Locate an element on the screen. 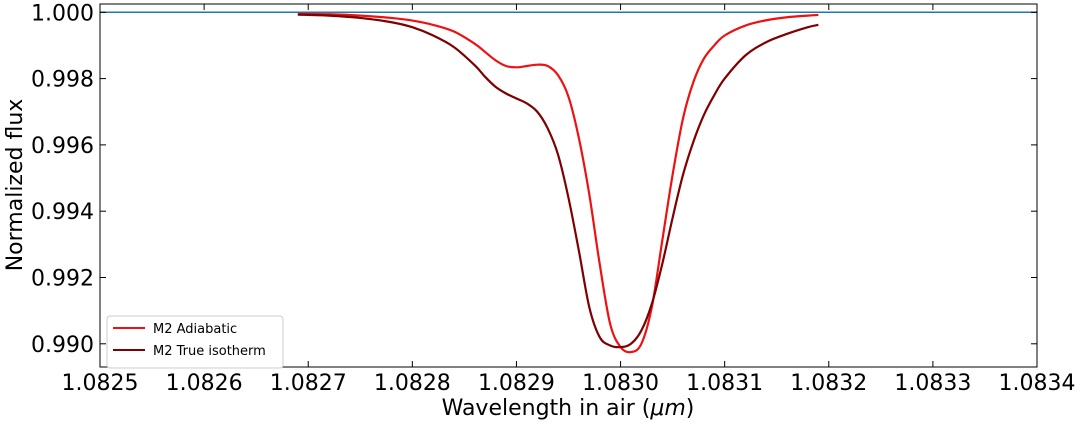 Image resolution: width=1080 pixels, height=425 pixels. y-tick-label: 0.996 is located at coordinates (62, 146).